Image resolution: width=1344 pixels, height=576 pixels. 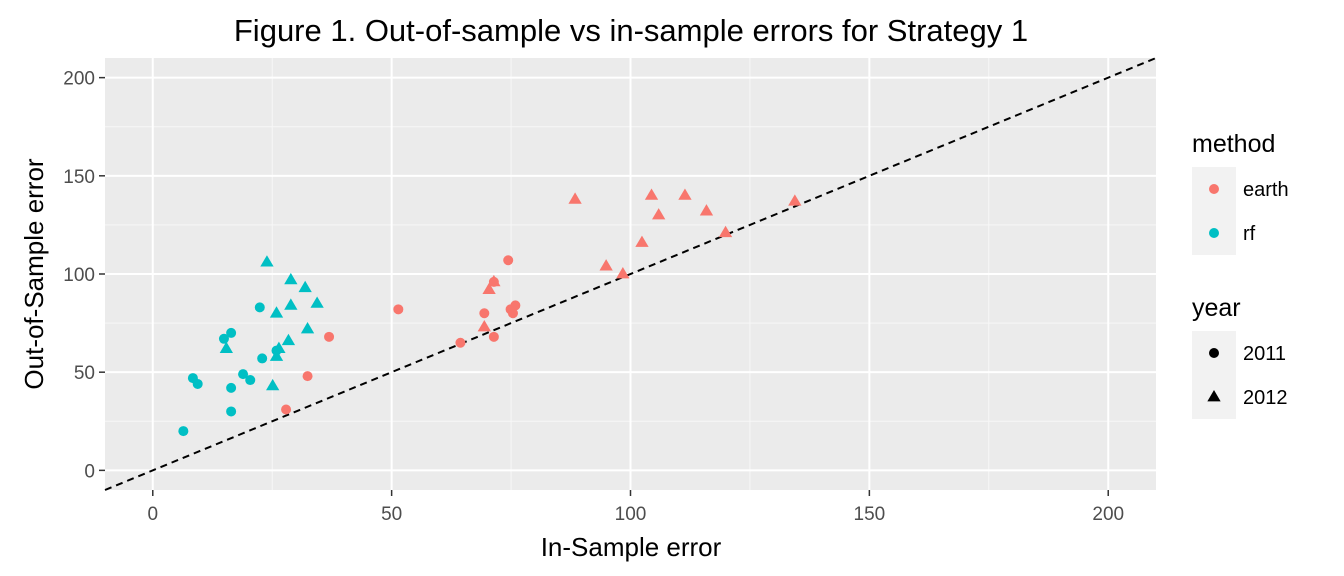 I want to click on legend-label-2011: 2011, so click(x=1264, y=354).